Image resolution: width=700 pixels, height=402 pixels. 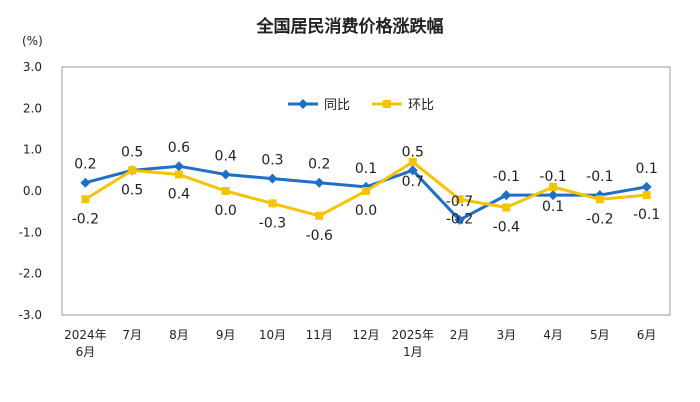 What do you see at coordinates (553, 335) in the screenshot?
I see `x-tick-label: 4月` at bounding box center [553, 335].